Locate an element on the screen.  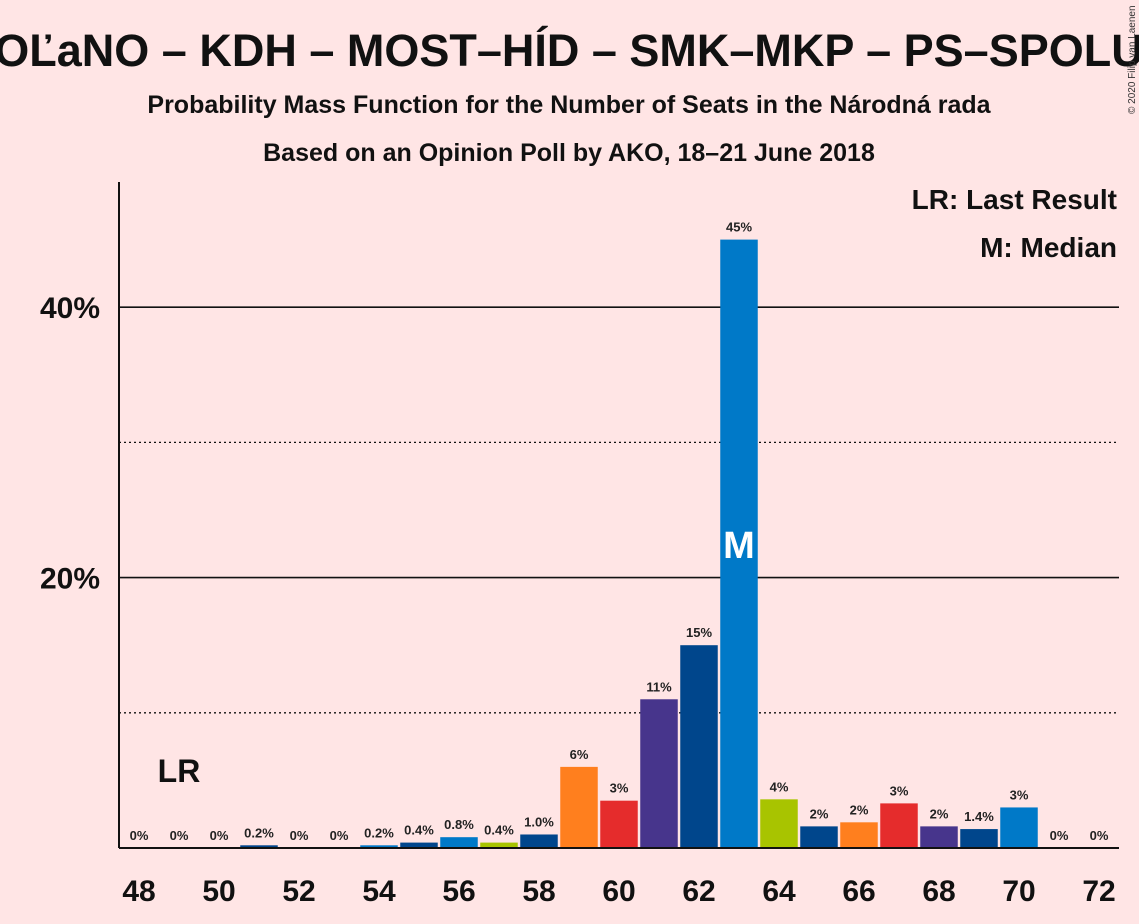
median-marker: M is located at coordinates (739, 546).